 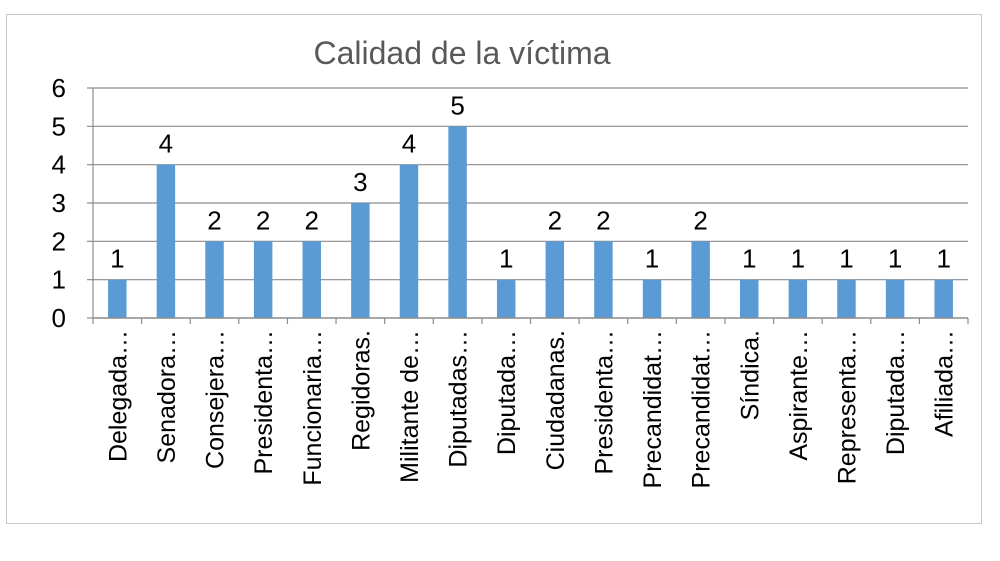 I want to click on y-tick-label: 1, so click(x=59, y=280).